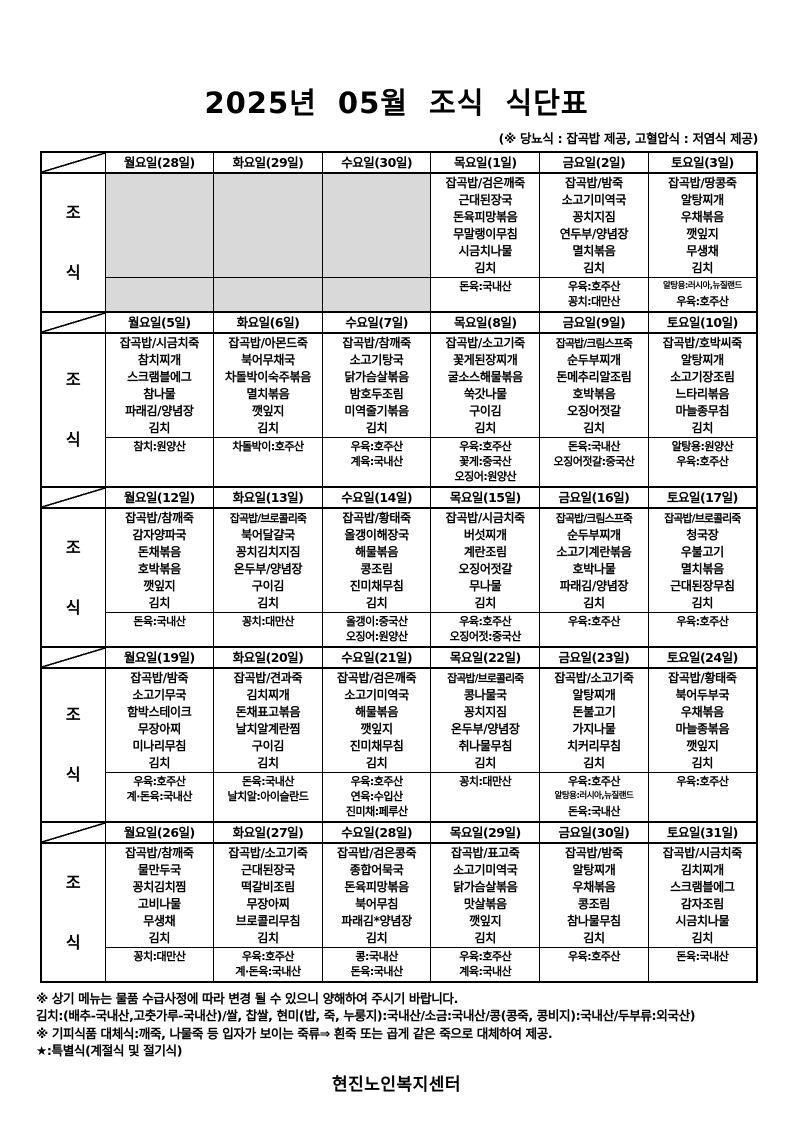 This screenshot has height=1122, width=793. I want to click on menu-item: 알탕찌개, so click(594, 695).